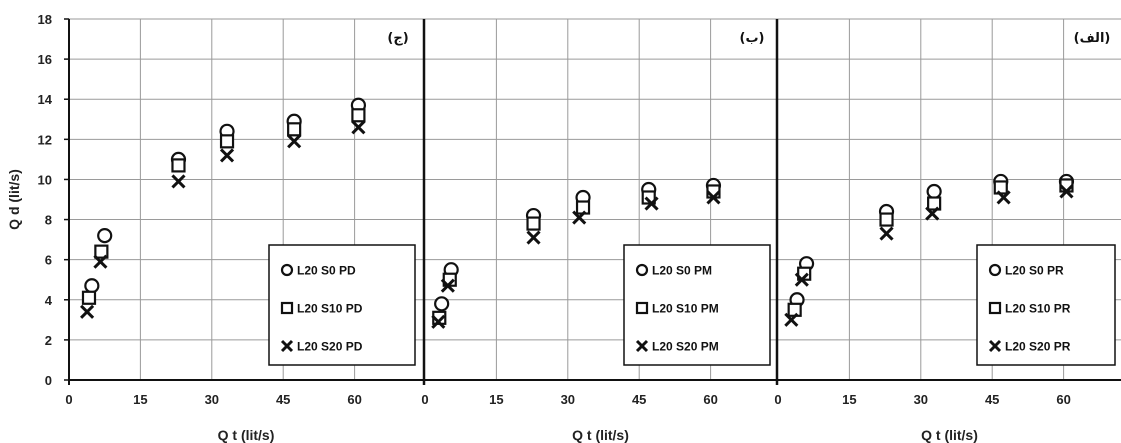  I want to click on legend-entry: L20 S20 PM, so click(685, 347).